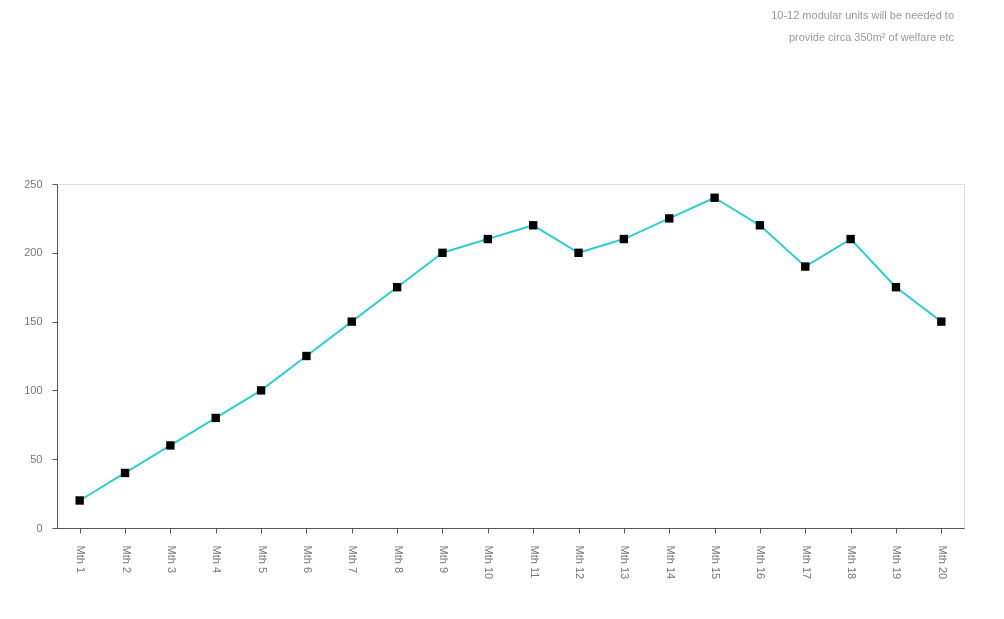  I want to click on y-tick-label: 200, so click(33, 252).